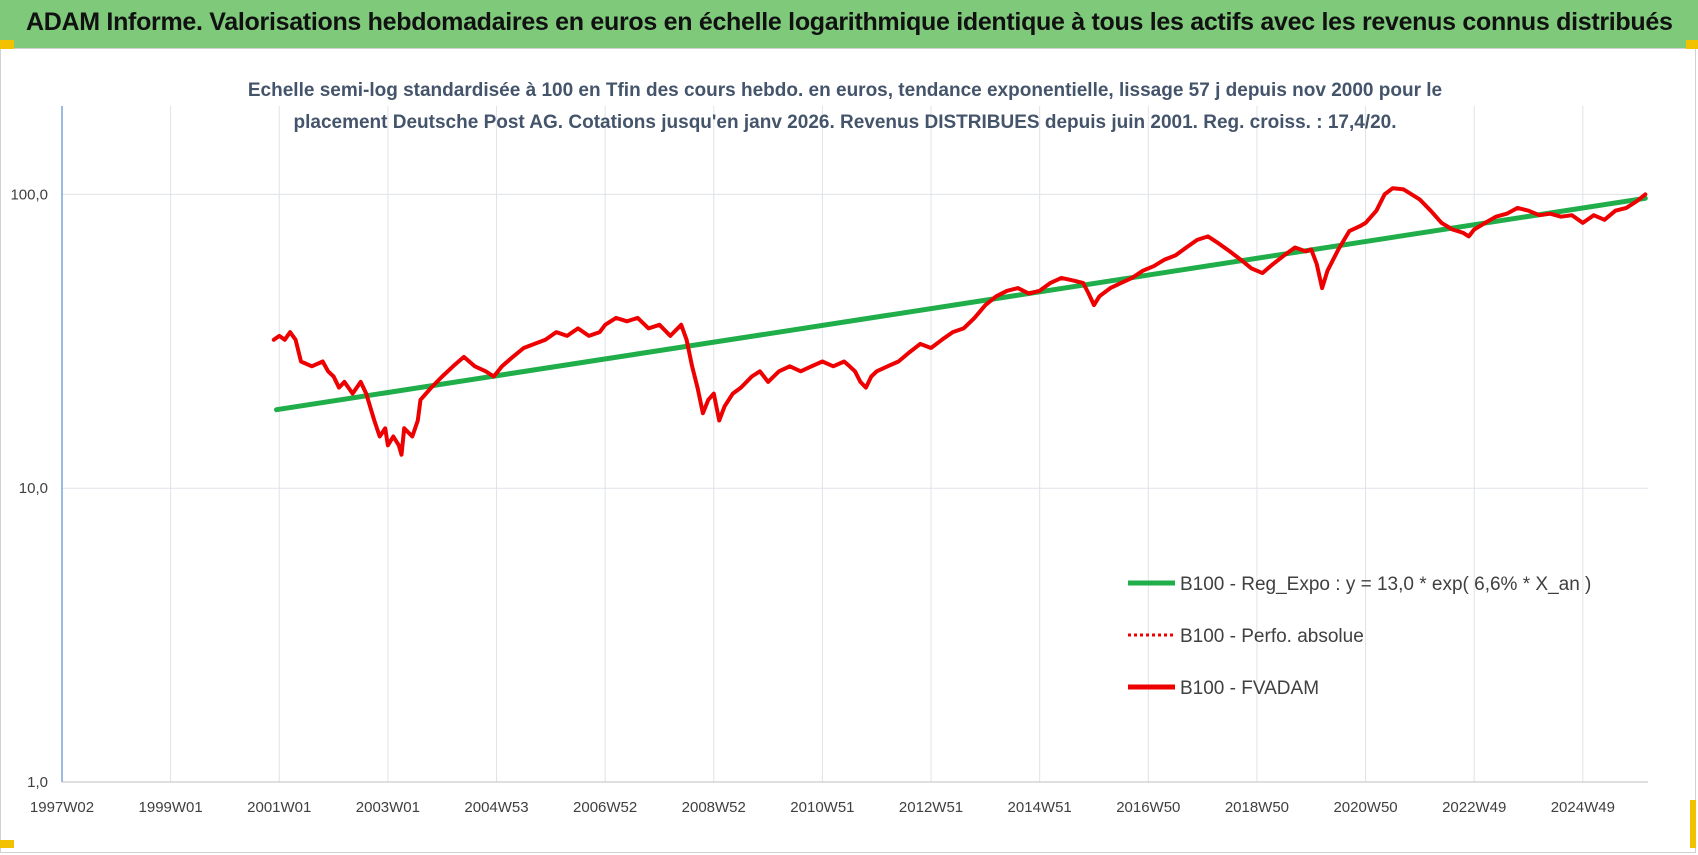 This screenshot has width=1698, height=855. Describe the element at coordinates (714, 807) in the screenshot. I see `x-tick-label: 2008W52` at that location.